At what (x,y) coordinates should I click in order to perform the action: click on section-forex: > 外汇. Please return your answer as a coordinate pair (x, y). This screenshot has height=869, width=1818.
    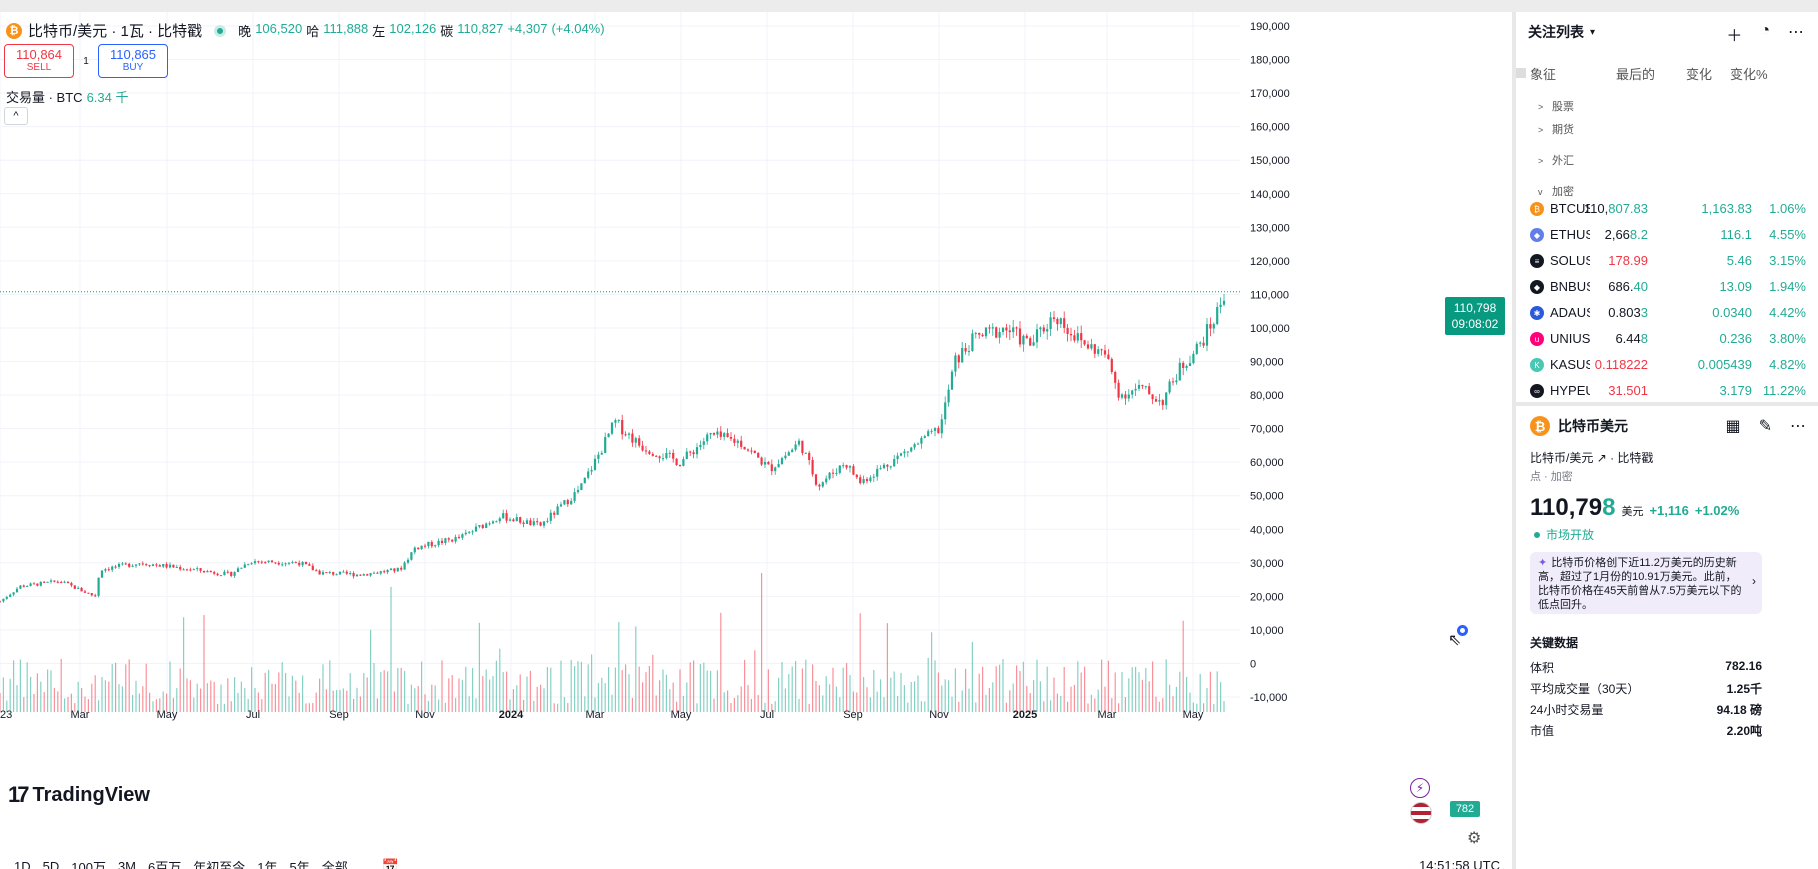
    Looking at the image, I should click on (1556, 161).